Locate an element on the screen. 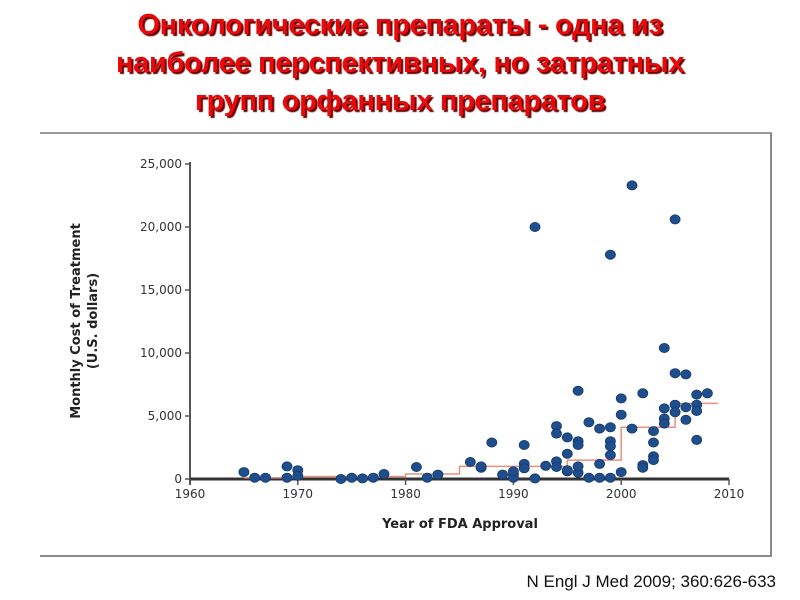 The image size is (800, 600). y-axis: 0 5,000 10,000 15,000 20,000 25,000 is located at coordinates (165, 321).